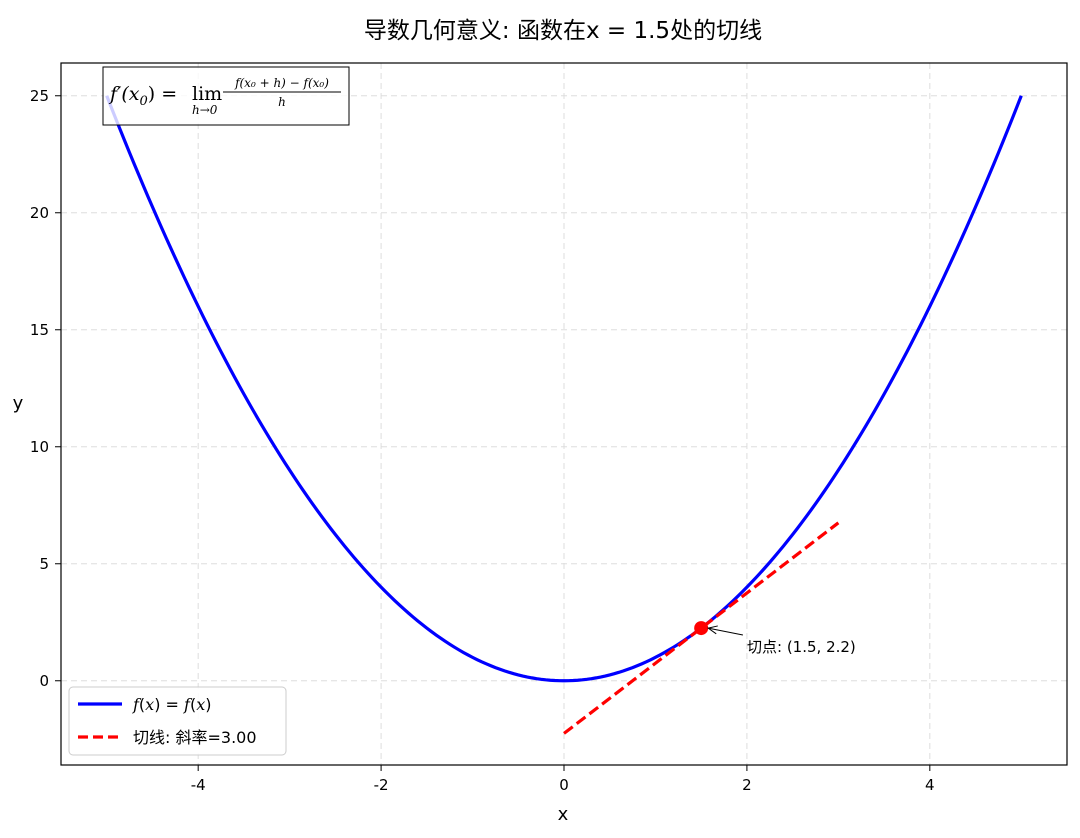 The image size is (1080, 838). Describe the element at coordinates (207, 94) in the screenshot. I see `formula-lim: lim` at that location.